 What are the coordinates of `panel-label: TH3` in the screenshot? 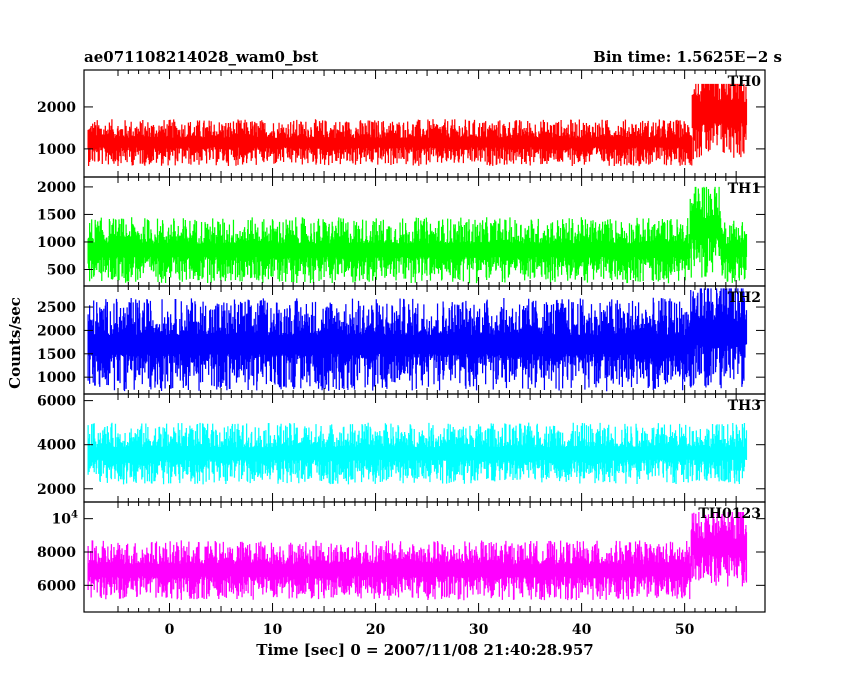 It's located at (744, 406).